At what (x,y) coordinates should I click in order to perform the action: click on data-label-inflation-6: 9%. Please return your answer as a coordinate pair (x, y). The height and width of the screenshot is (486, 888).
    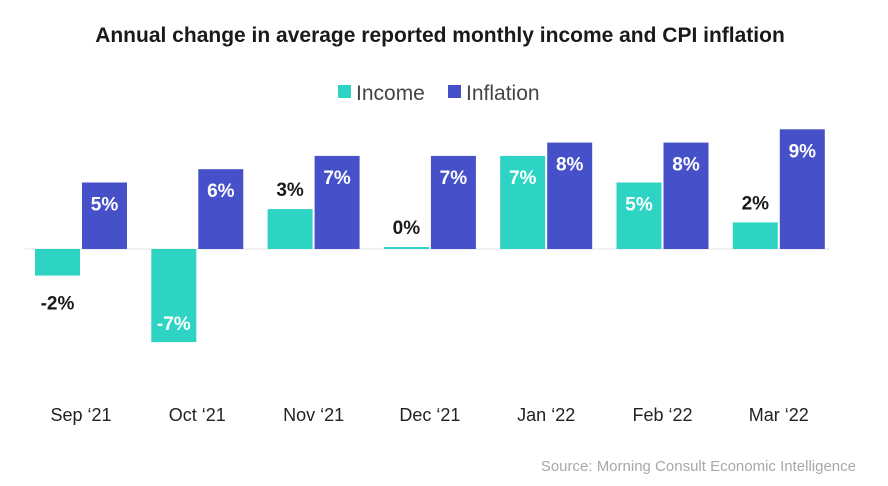
    Looking at the image, I should click on (803, 151).